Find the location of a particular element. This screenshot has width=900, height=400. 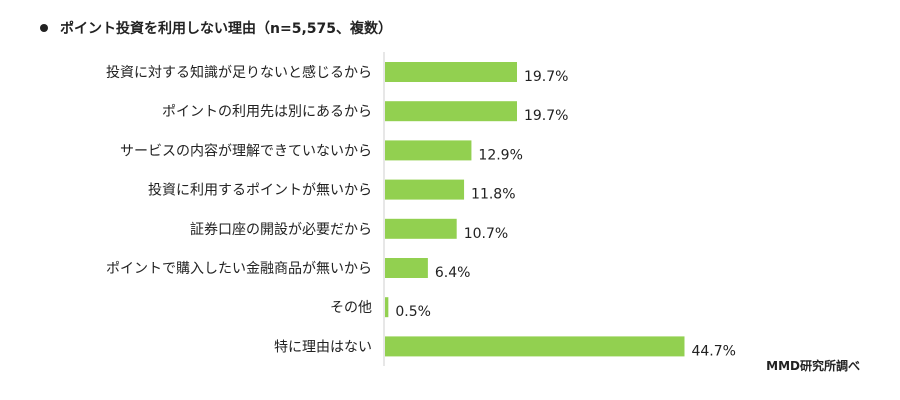

category-label: ポイントの利用先は別にあるから is located at coordinates (267, 112).